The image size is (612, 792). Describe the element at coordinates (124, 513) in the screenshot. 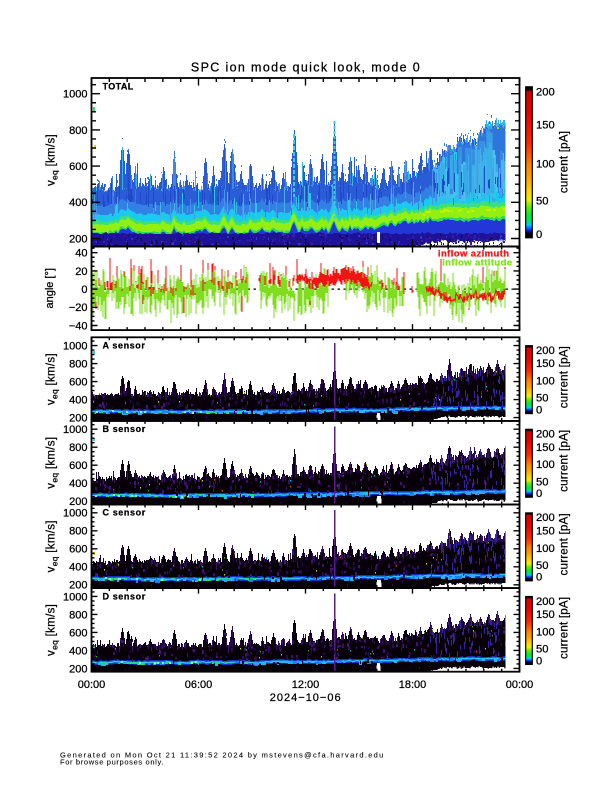

I see `svg-text: C sensor` at that location.